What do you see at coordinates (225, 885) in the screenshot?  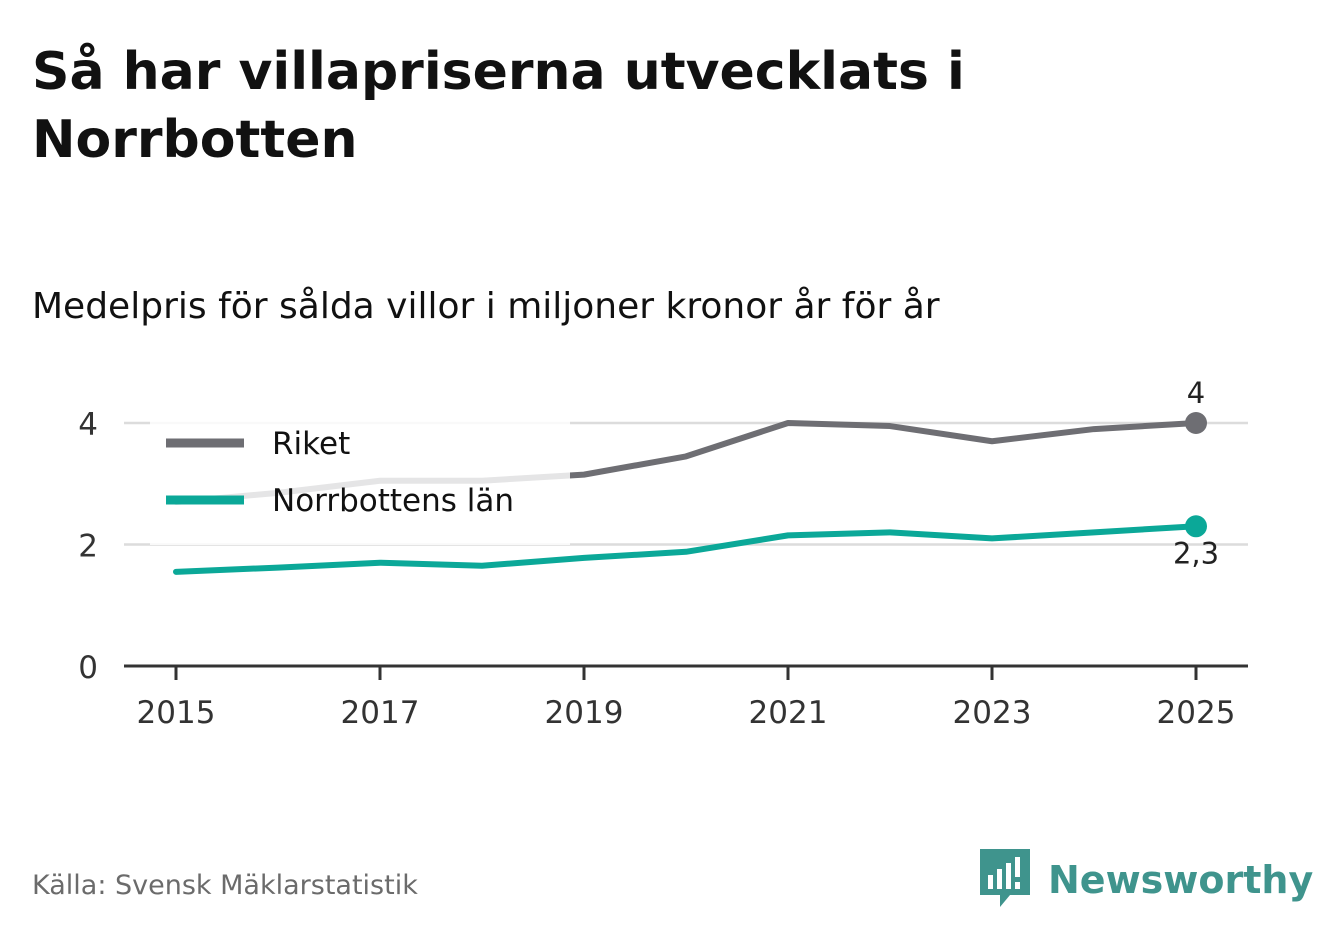 I see `source-note: Källa: Svensk Mäklarstatistik` at bounding box center [225, 885].